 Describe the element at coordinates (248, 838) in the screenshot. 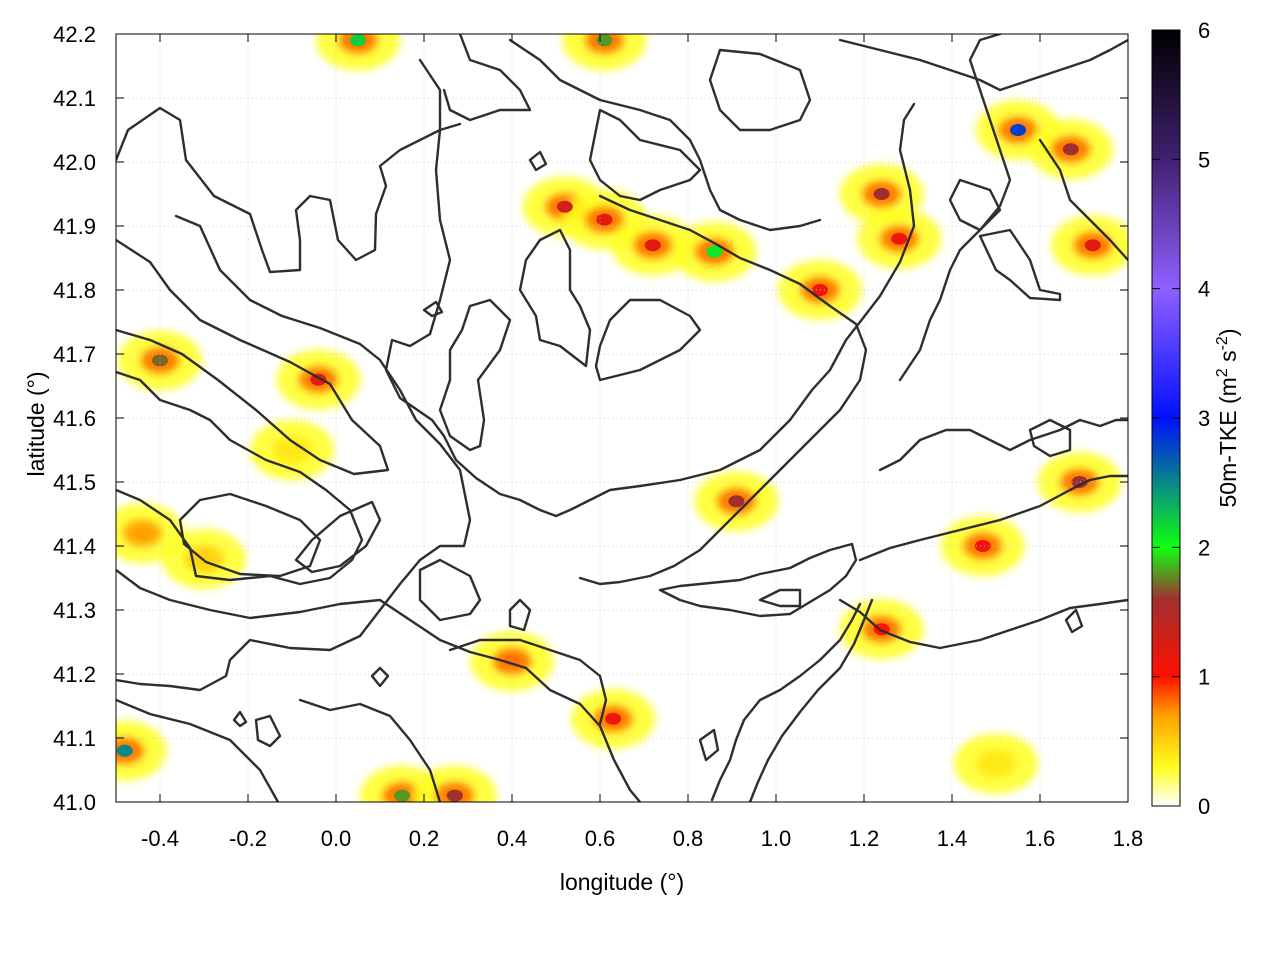

I see `x-tick-label: -0.2` at that location.